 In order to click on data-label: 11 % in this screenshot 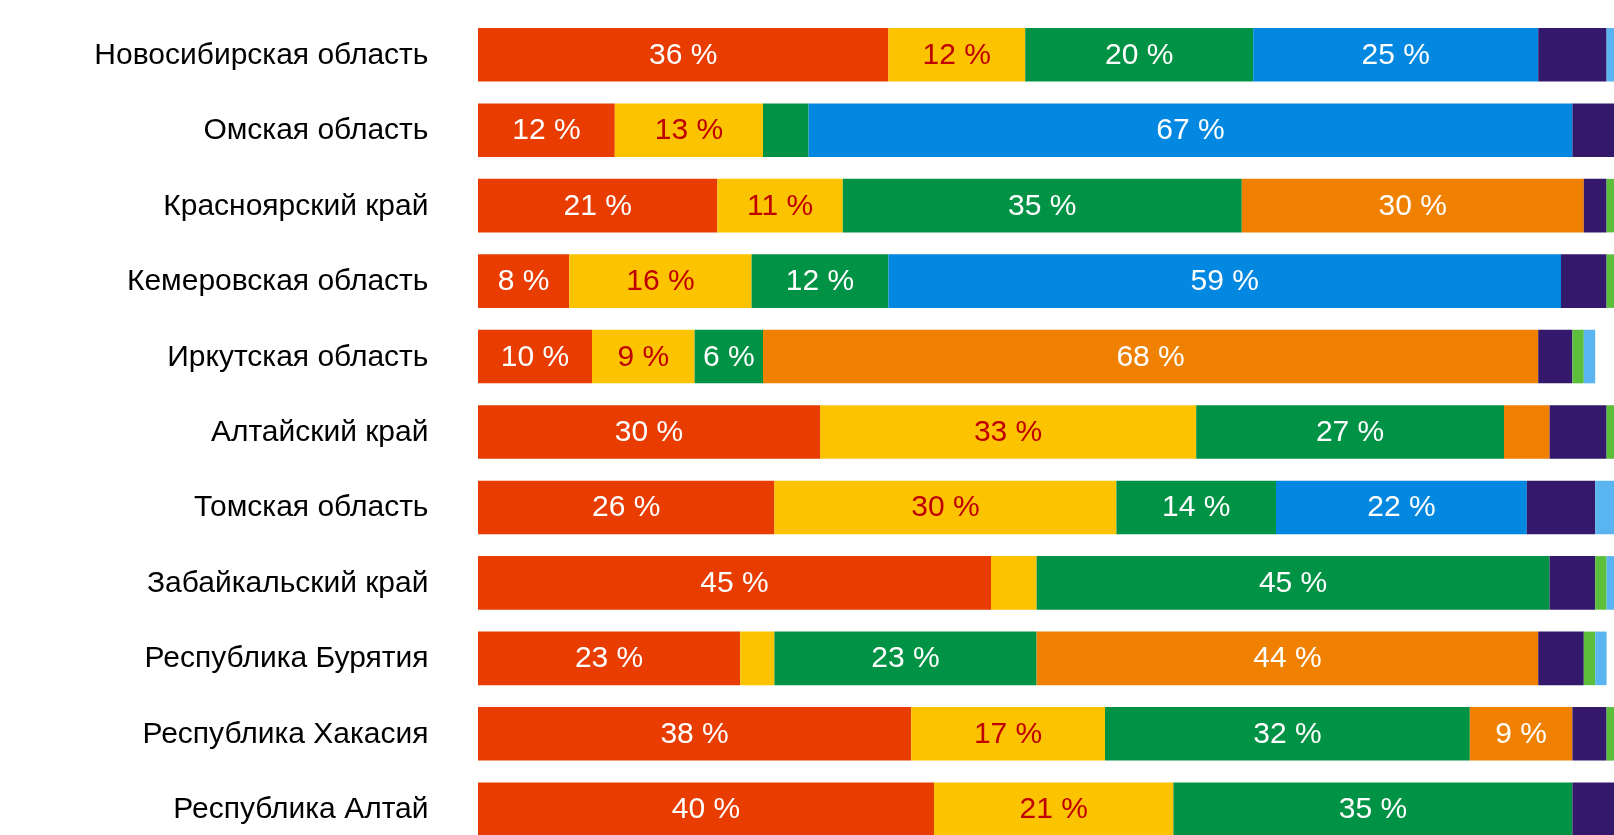, I will do `click(780, 204)`.